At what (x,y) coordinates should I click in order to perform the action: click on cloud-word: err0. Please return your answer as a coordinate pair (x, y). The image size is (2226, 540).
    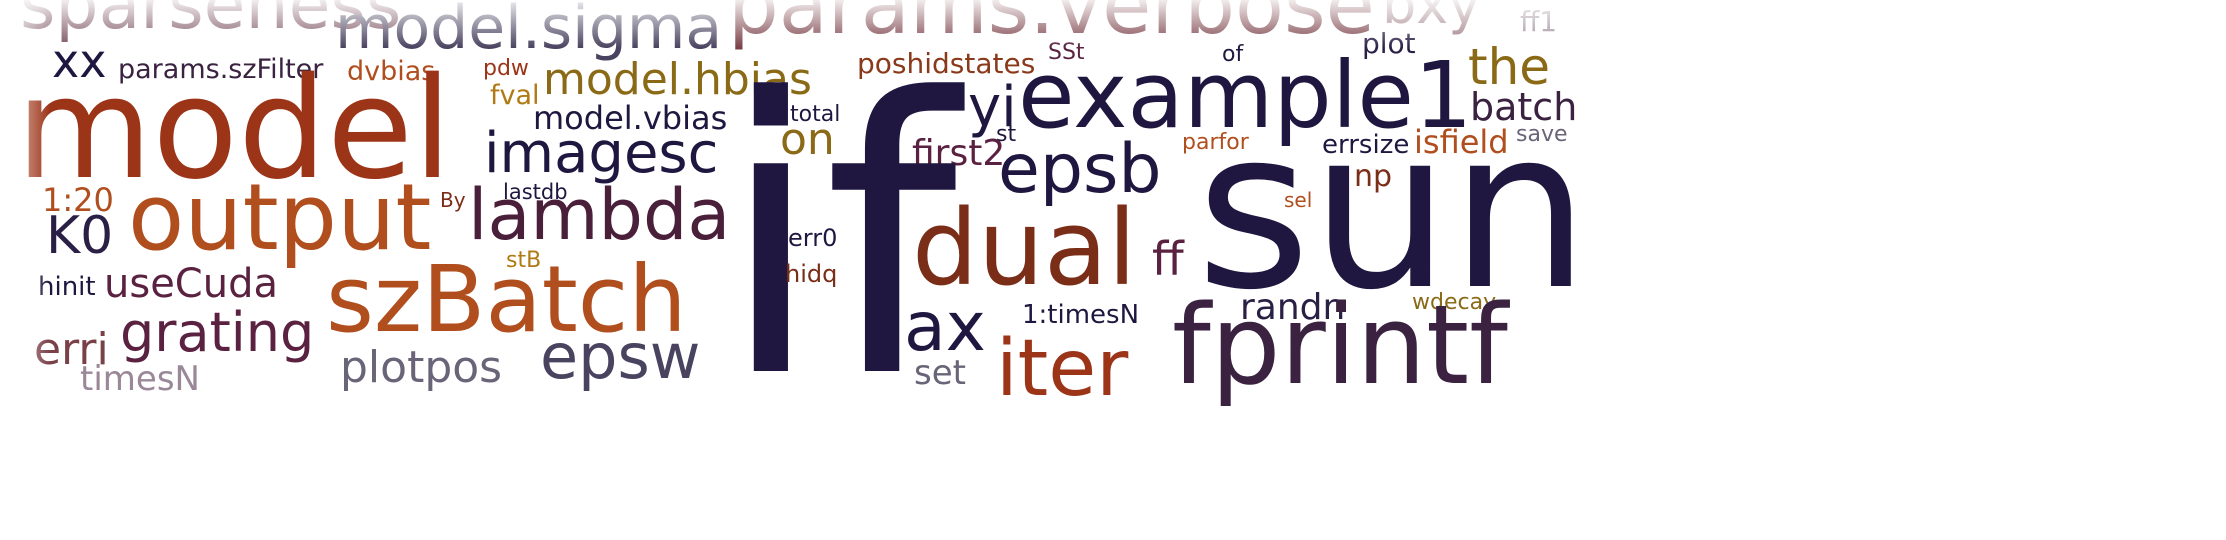
    Looking at the image, I should click on (813, 238).